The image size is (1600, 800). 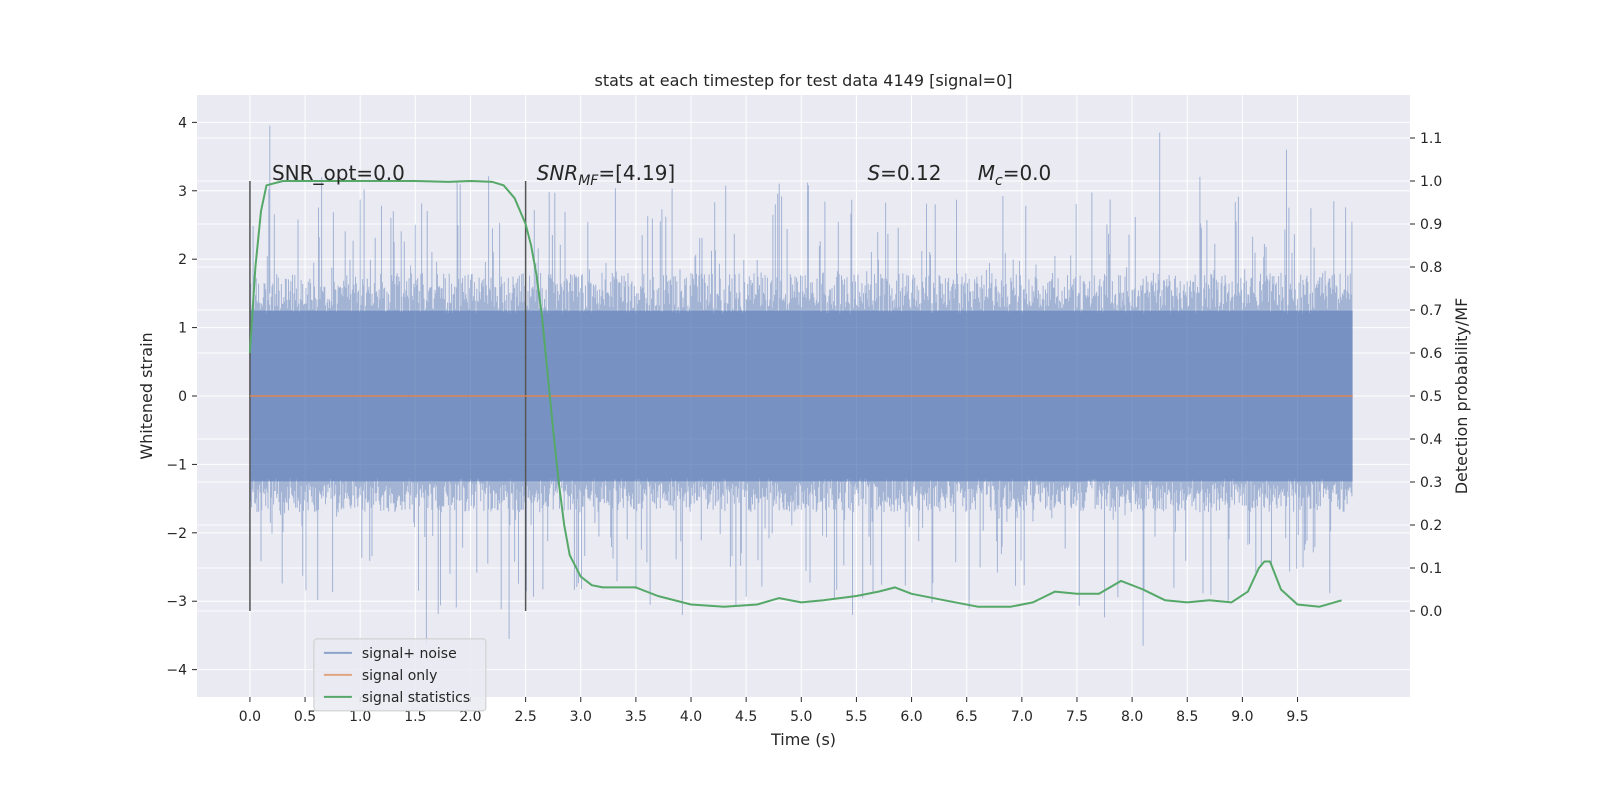 What do you see at coordinates (999, 181) in the screenshot?
I see `mc-subscript: c` at bounding box center [999, 181].